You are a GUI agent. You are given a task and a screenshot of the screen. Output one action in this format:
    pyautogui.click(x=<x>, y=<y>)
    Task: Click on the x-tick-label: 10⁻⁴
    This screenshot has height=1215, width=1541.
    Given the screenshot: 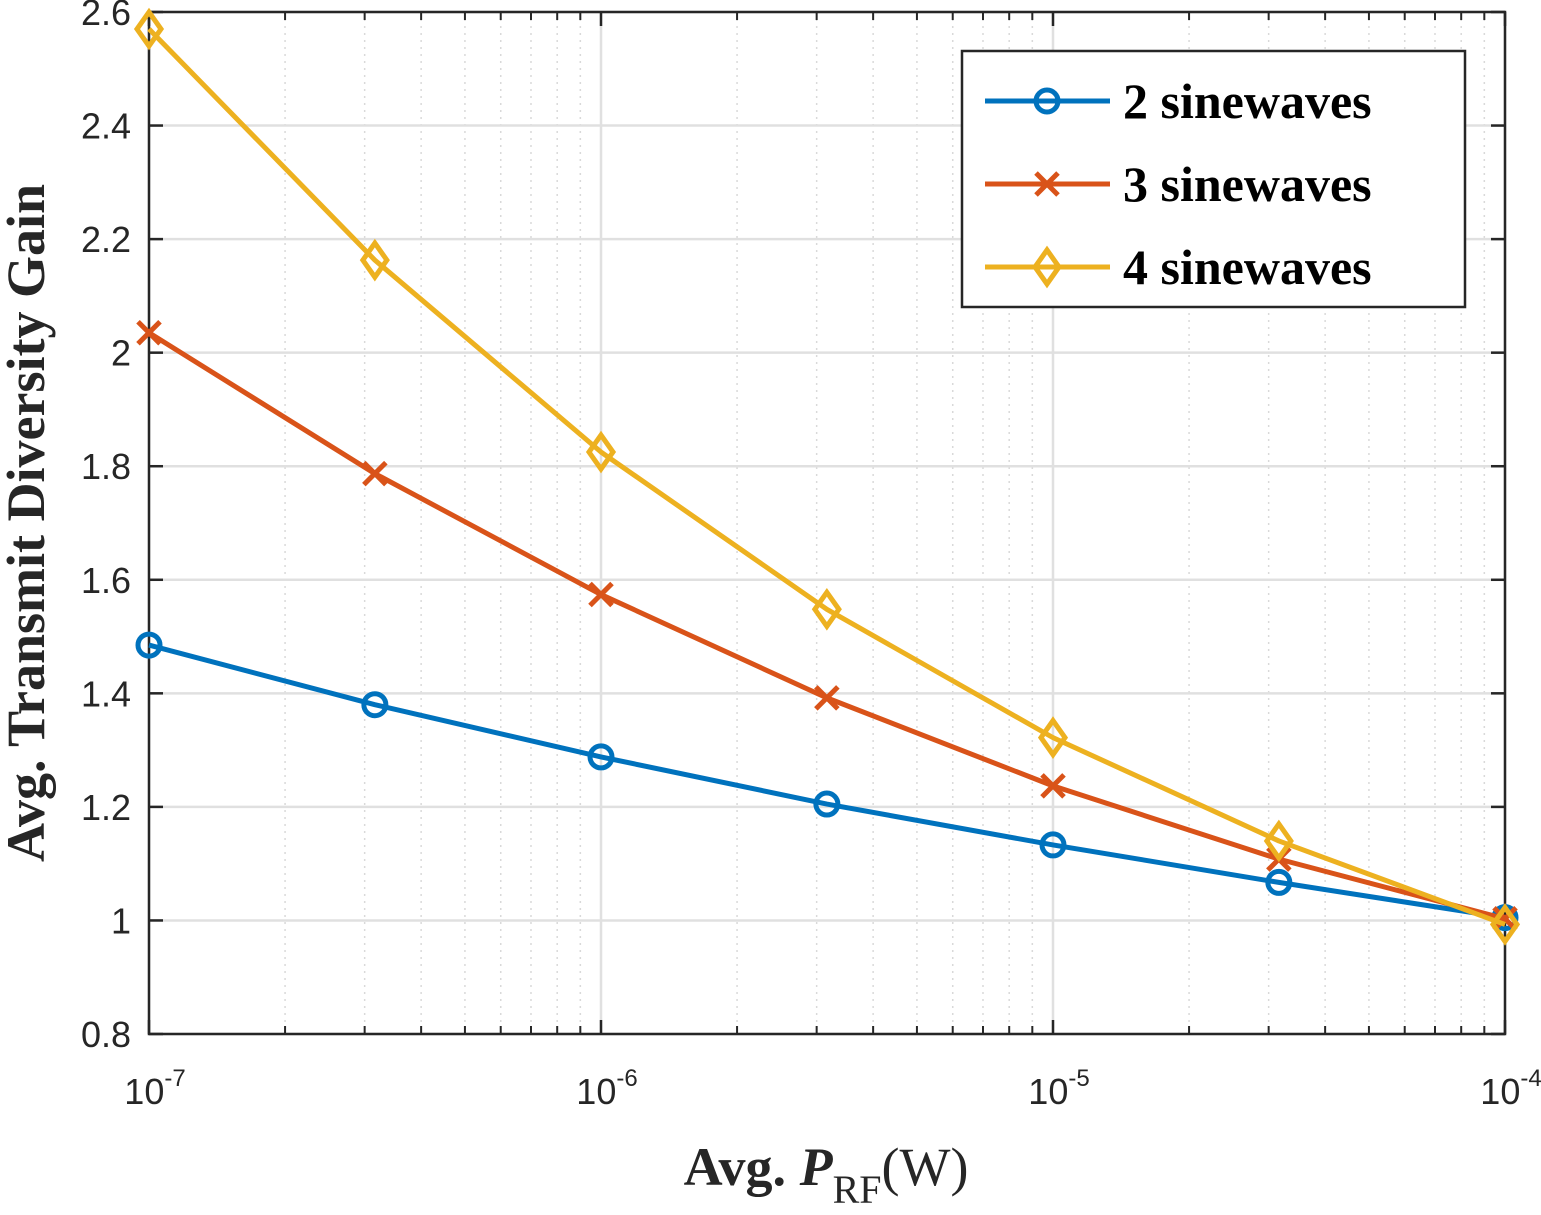 What is the action you would take?
    pyautogui.click(x=1510, y=1088)
    